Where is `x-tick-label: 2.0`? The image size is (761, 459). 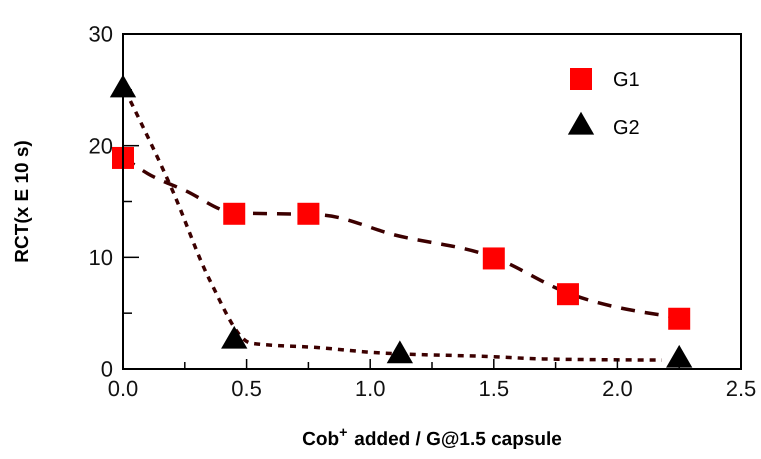
x-tick-label: 2.0 is located at coordinates (617, 388).